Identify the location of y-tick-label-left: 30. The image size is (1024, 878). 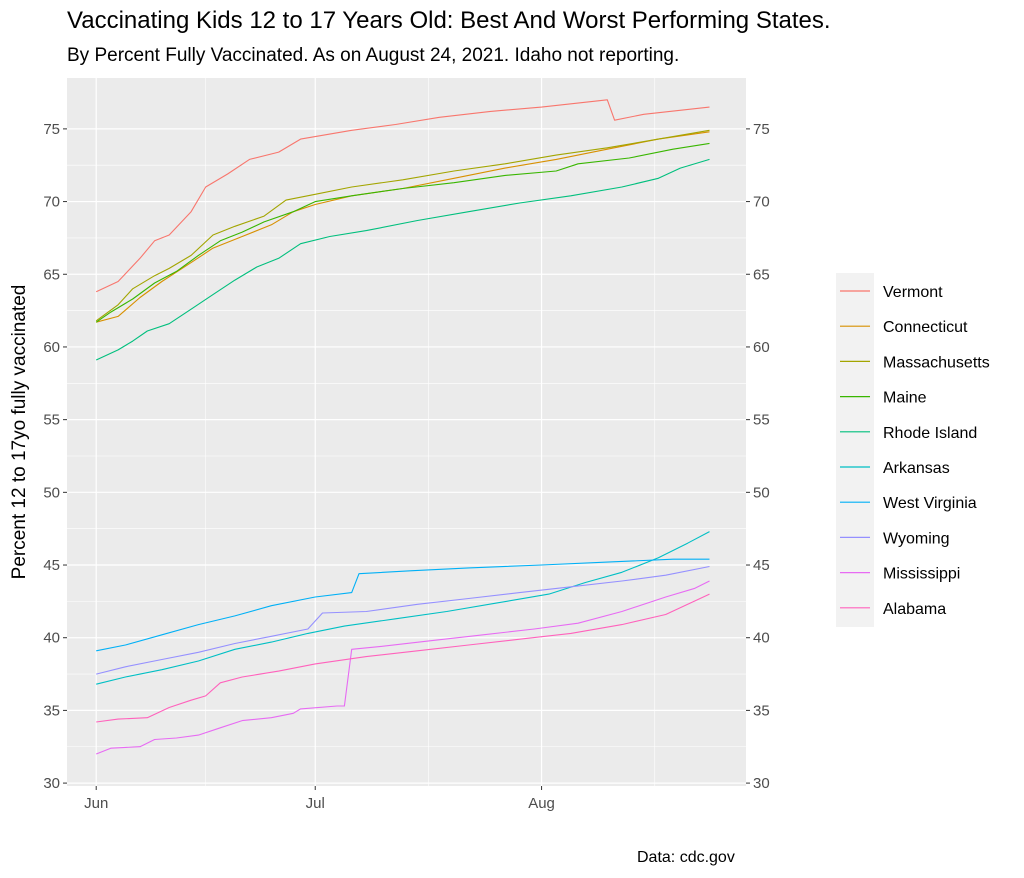
(51, 783).